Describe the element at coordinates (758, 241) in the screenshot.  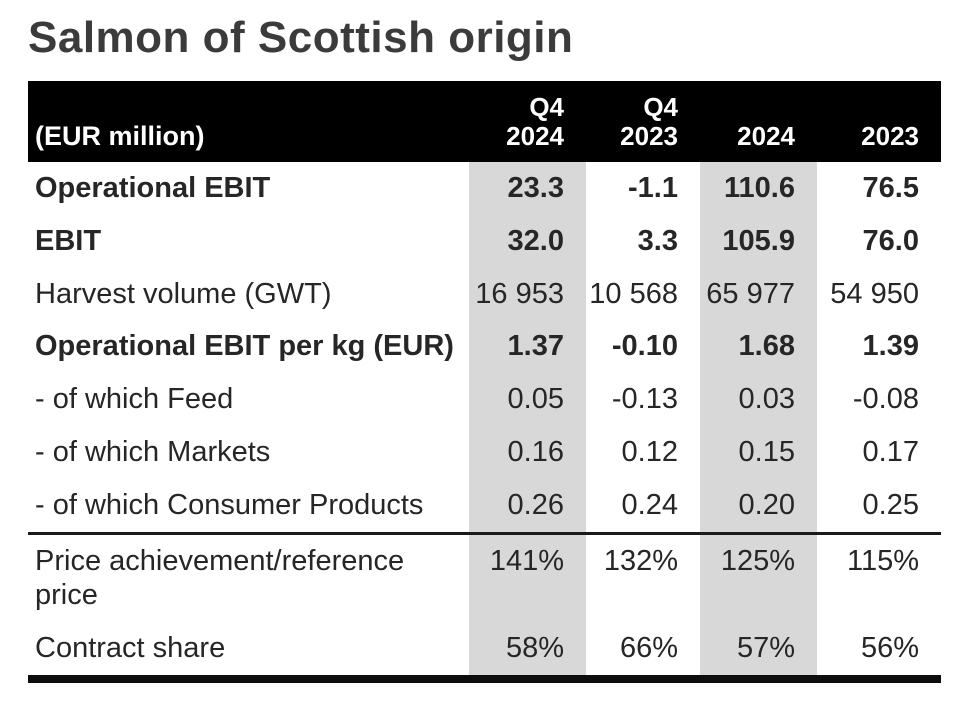
I see `cell-value: 105.9` at that location.